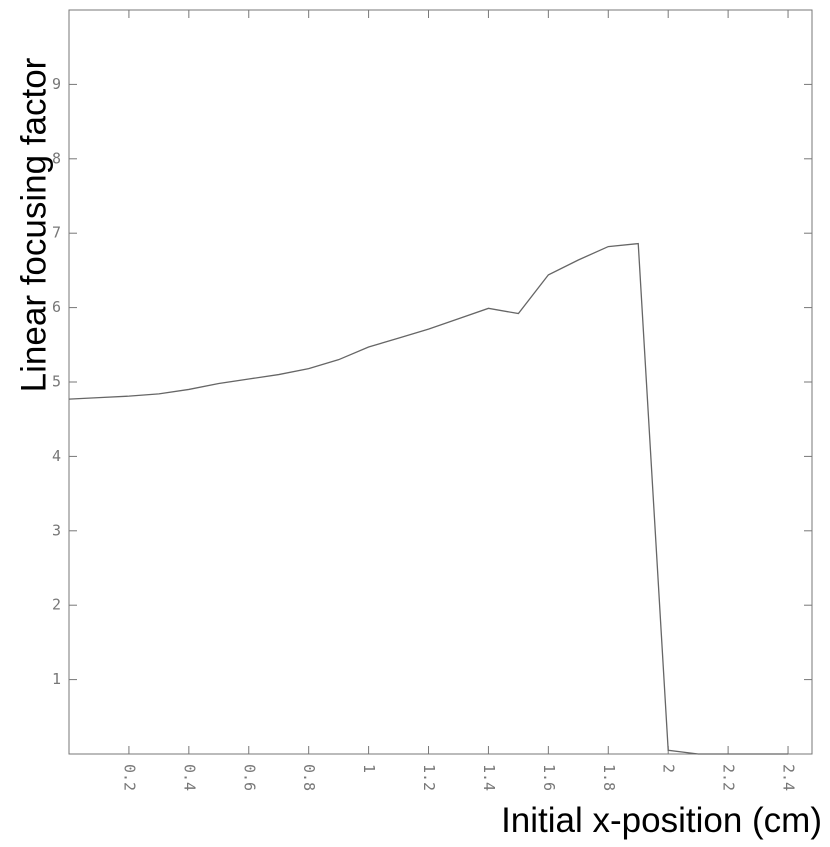 The height and width of the screenshot is (847, 830). What do you see at coordinates (56, 456) in the screenshot?
I see `y-tick-label: 4` at bounding box center [56, 456].